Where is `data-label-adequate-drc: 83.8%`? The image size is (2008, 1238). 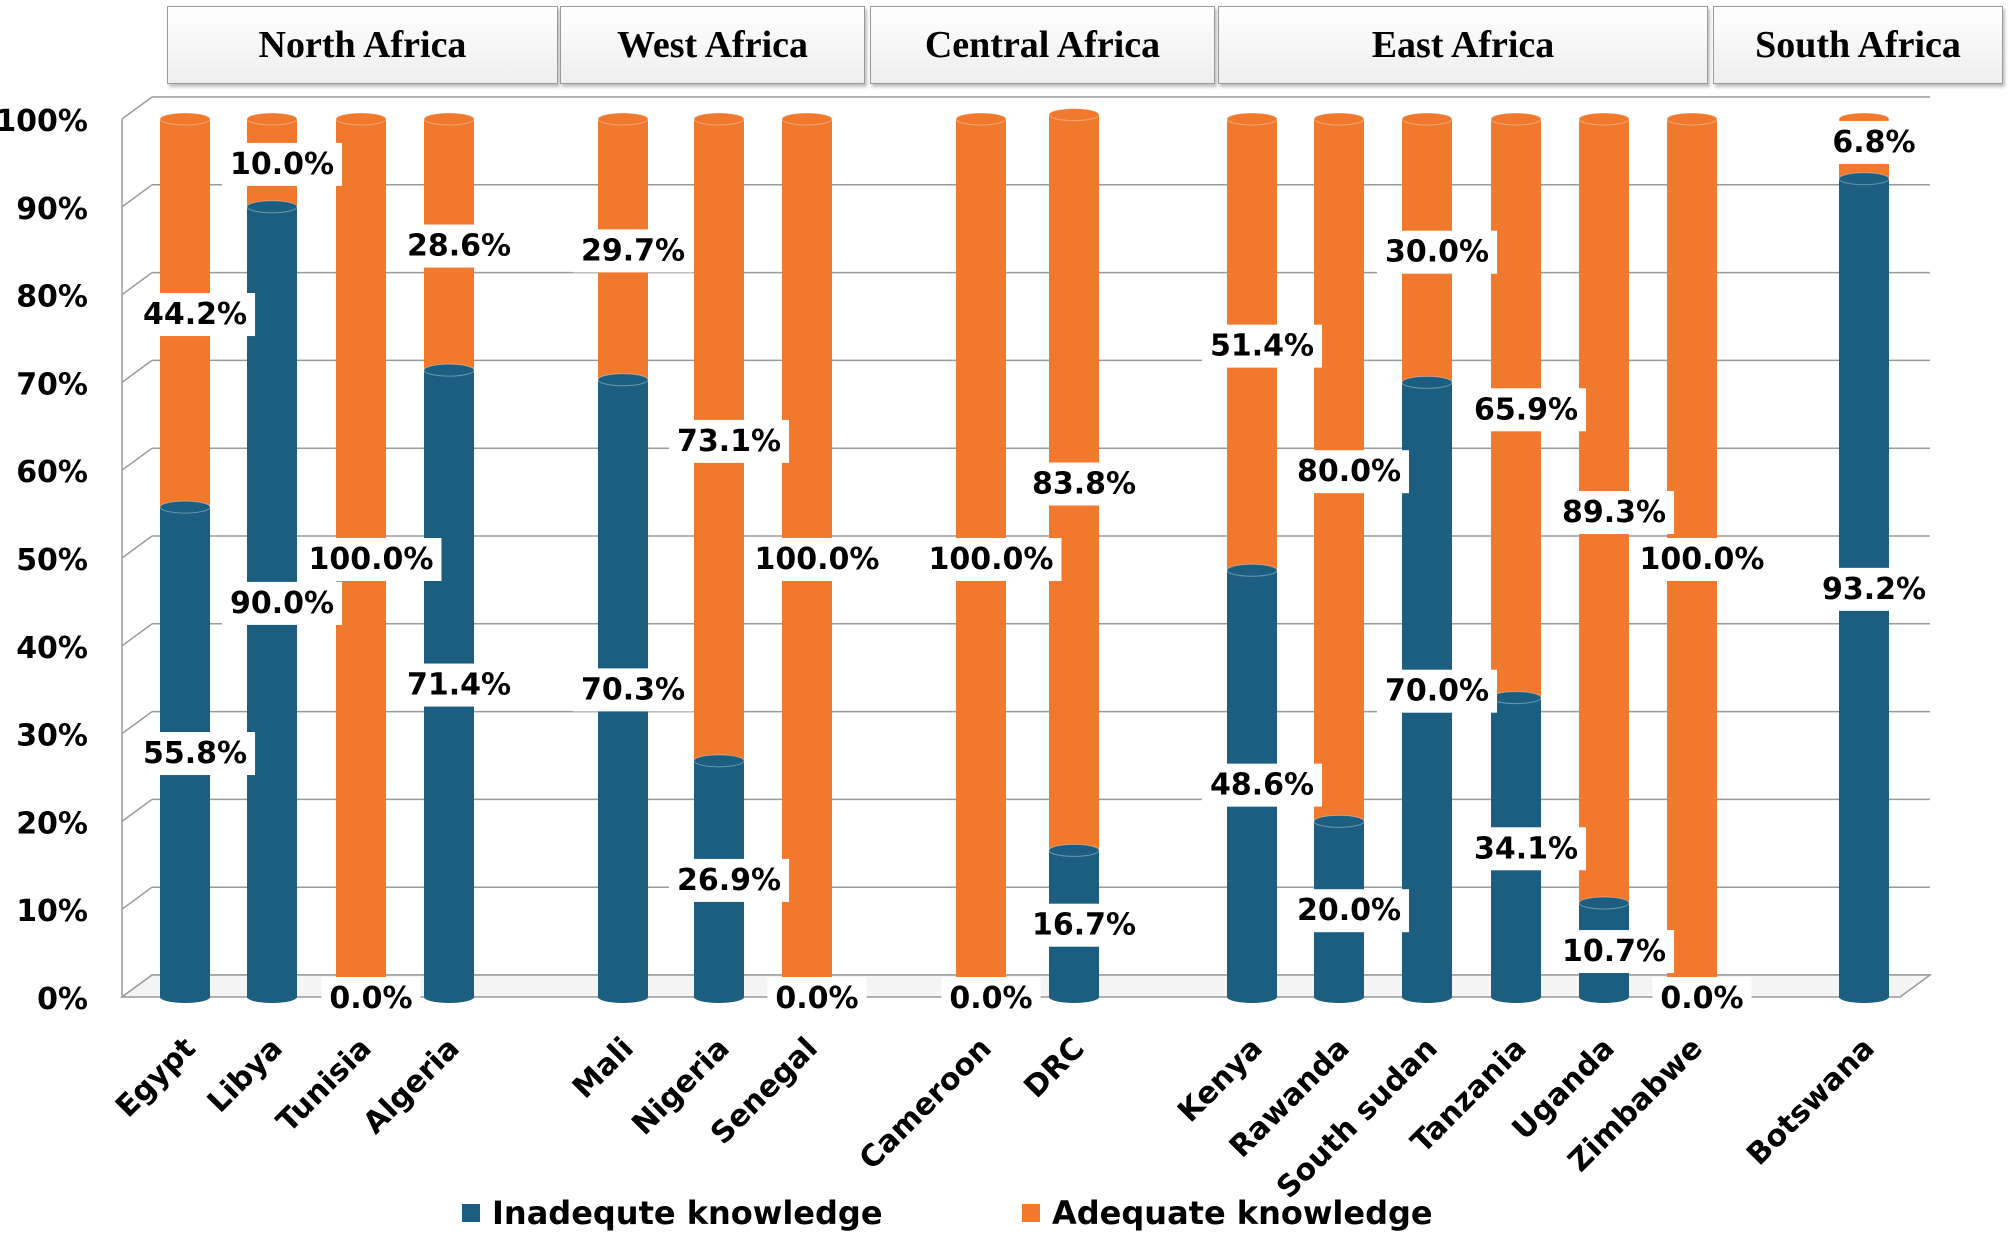 data-label-adequate-drc: 83.8% is located at coordinates (1084, 483).